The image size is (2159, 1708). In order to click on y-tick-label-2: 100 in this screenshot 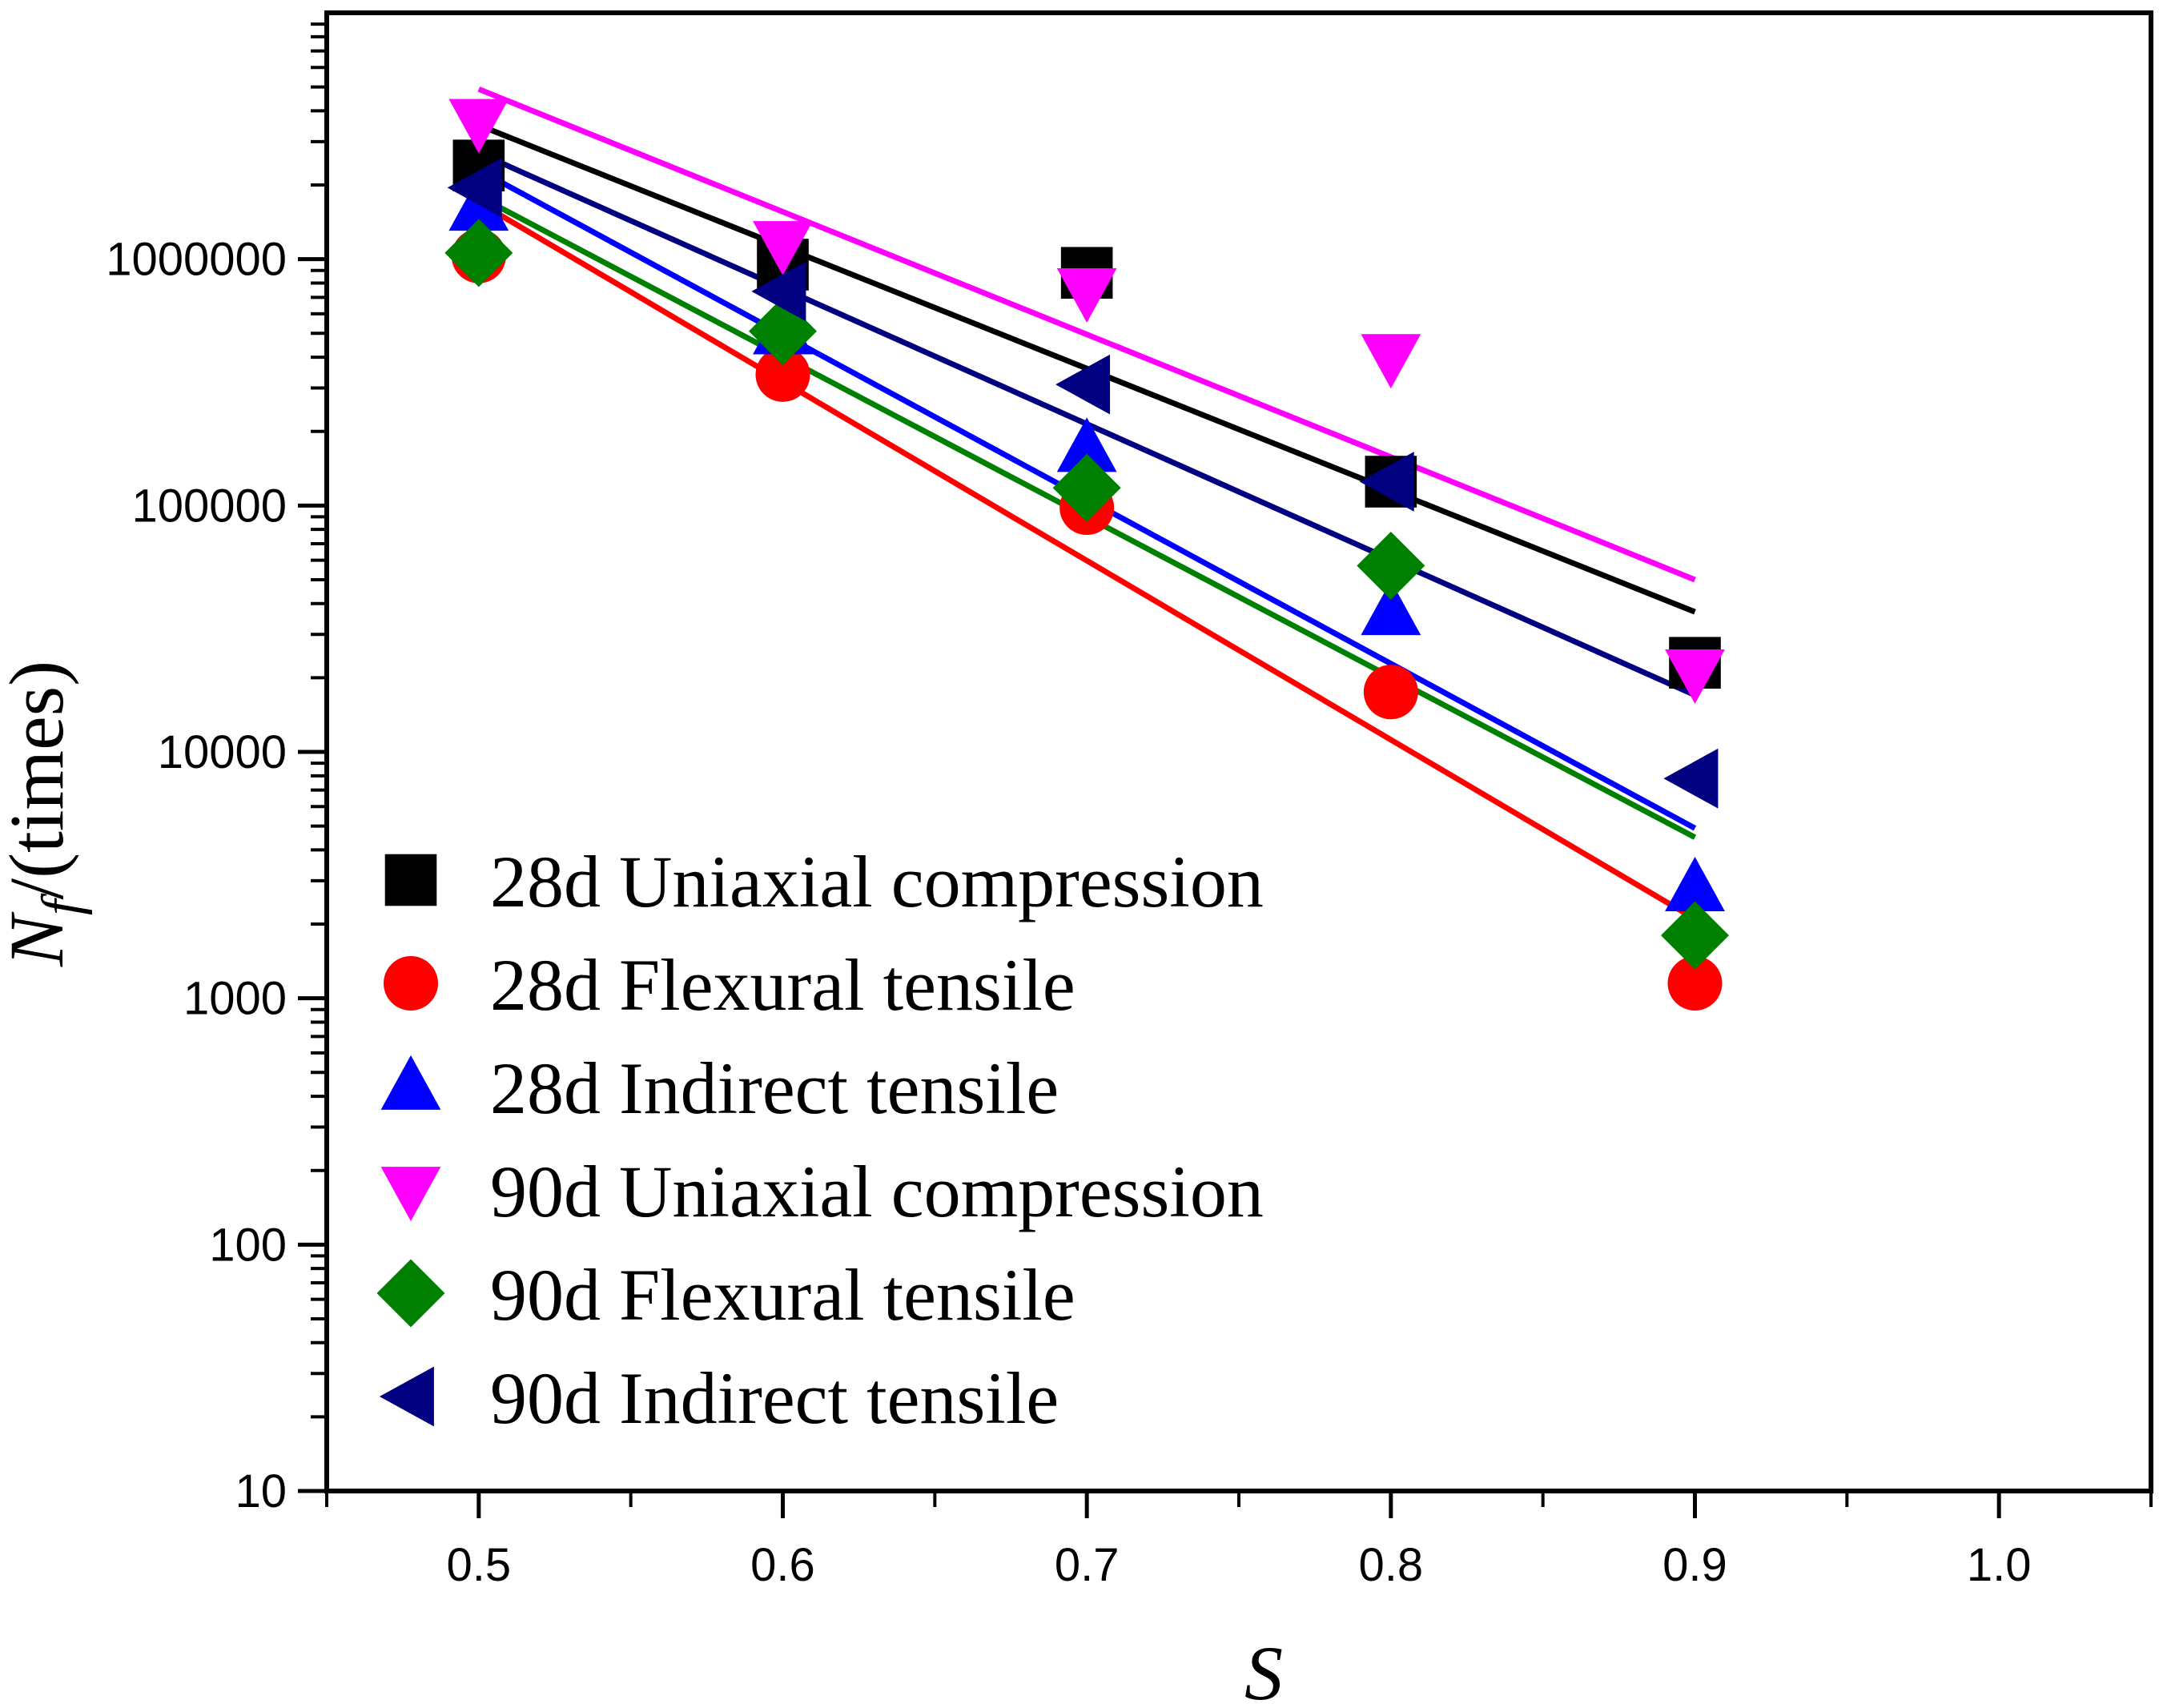, I will do `click(248, 1245)`.